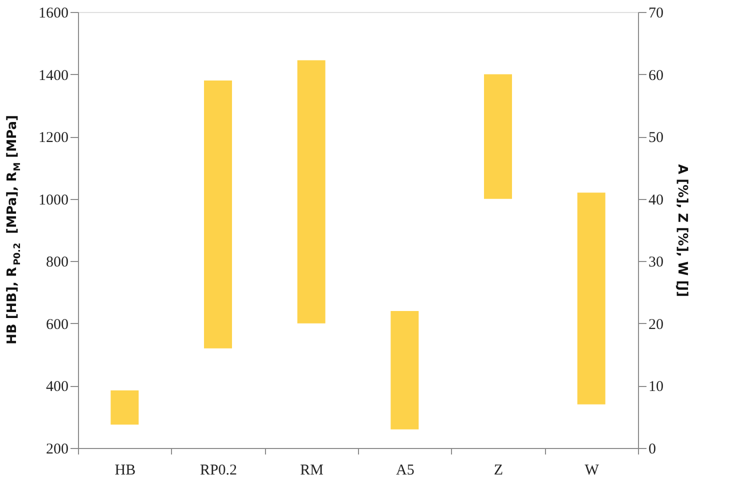 The image size is (744, 489). I want to click on y-tick-label: 200, so click(57, 450).